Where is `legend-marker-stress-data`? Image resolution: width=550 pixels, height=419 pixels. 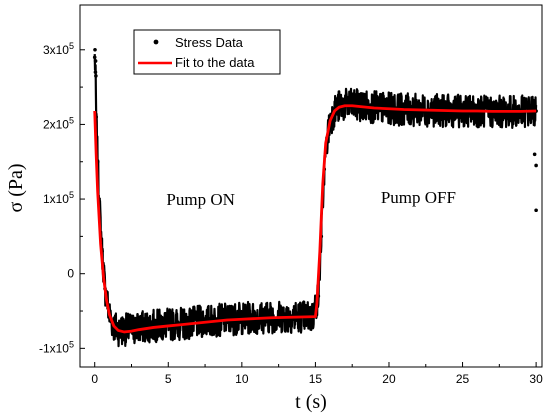
legend-marker-stress-data is located at coordinates (156, 42).